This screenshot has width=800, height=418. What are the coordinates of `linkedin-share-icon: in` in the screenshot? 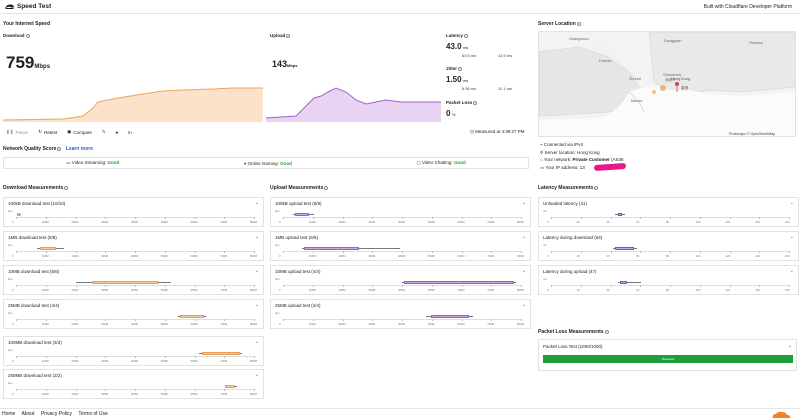 It's located at (130, 132).